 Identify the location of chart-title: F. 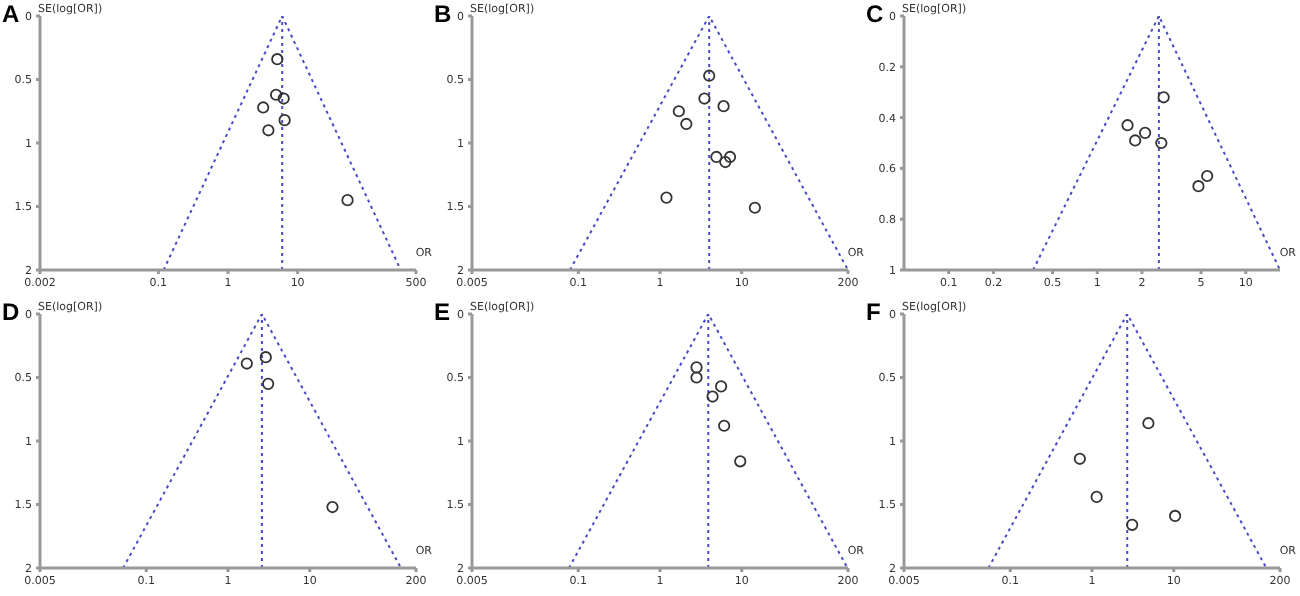
(873, 312).